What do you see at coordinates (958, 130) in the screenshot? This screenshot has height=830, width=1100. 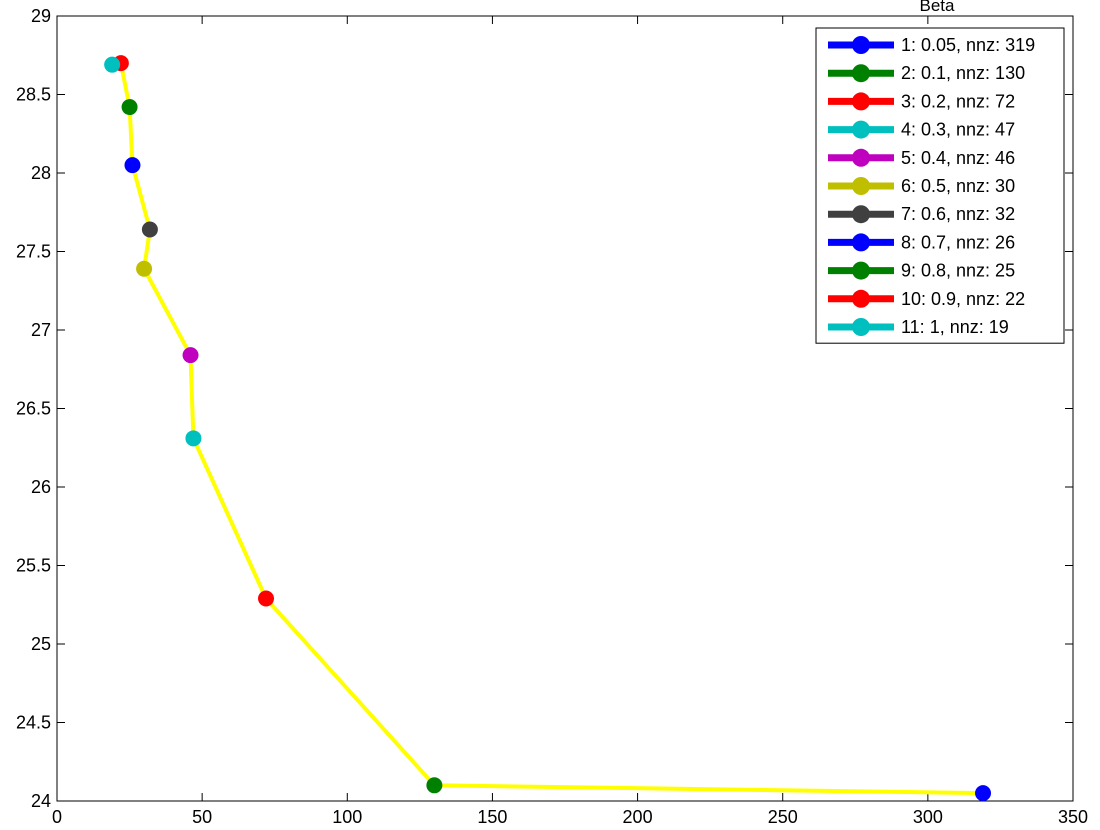 I see `legend-label: 4: 0.3, nnz: 47` at bounding box center [958, 130].